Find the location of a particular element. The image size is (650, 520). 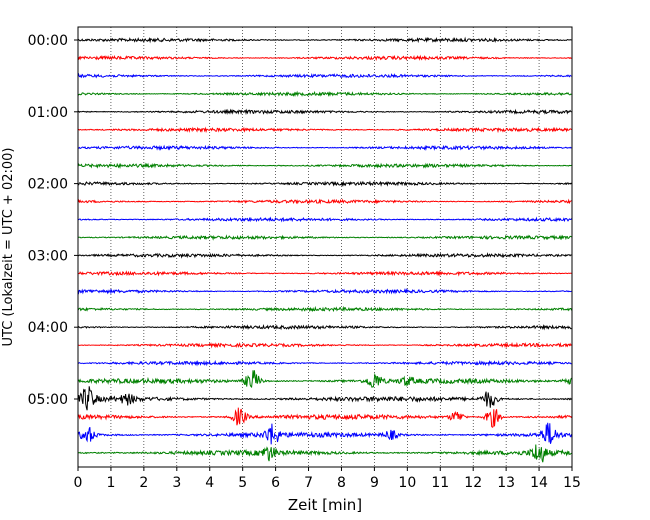

x-tick-label-0: 0 is located at coordinates (78, 483).